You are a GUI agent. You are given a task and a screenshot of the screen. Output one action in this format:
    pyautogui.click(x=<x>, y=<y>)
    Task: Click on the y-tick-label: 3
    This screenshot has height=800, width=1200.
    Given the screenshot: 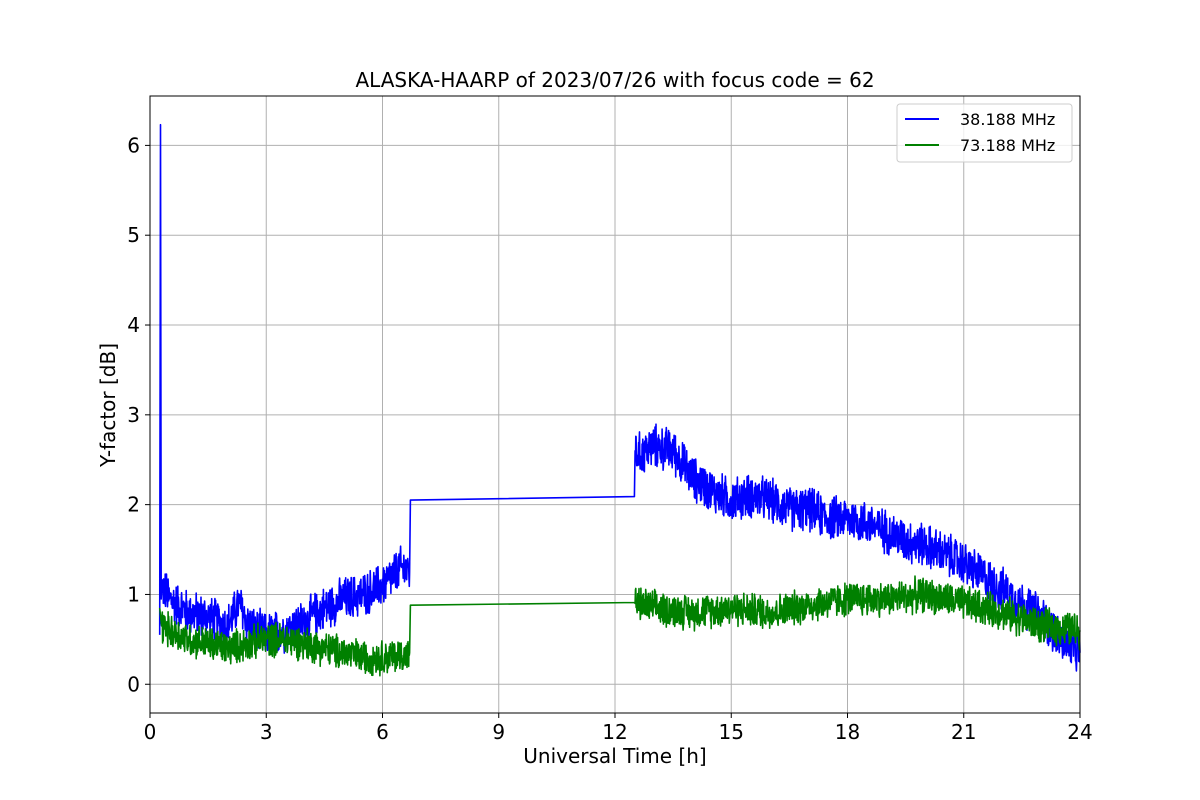 What is the action you would take?
    pyautogui.click(x=133, y=415)
    